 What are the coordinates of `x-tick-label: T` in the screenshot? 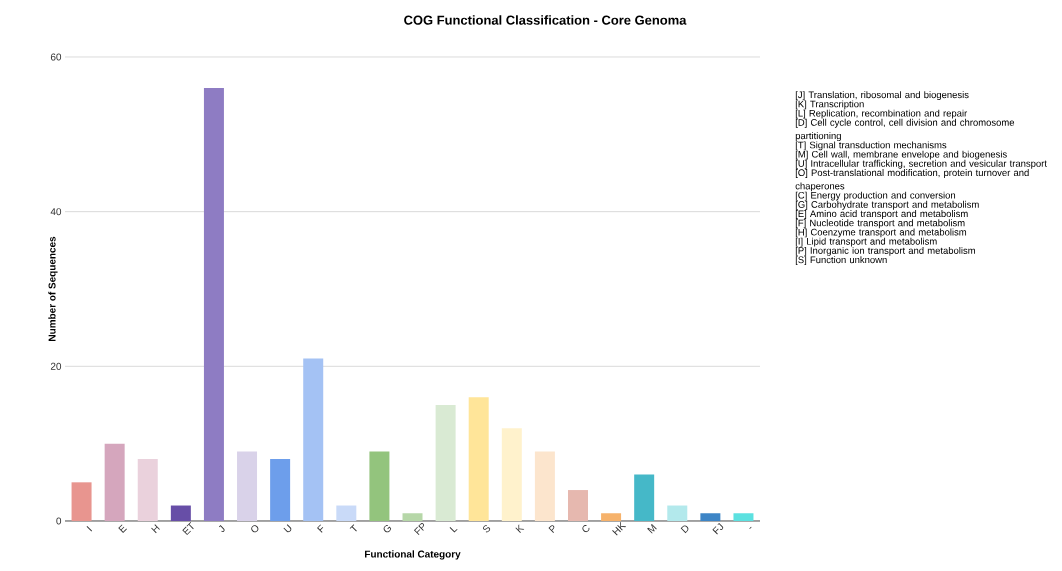 It's located at (353, 528).